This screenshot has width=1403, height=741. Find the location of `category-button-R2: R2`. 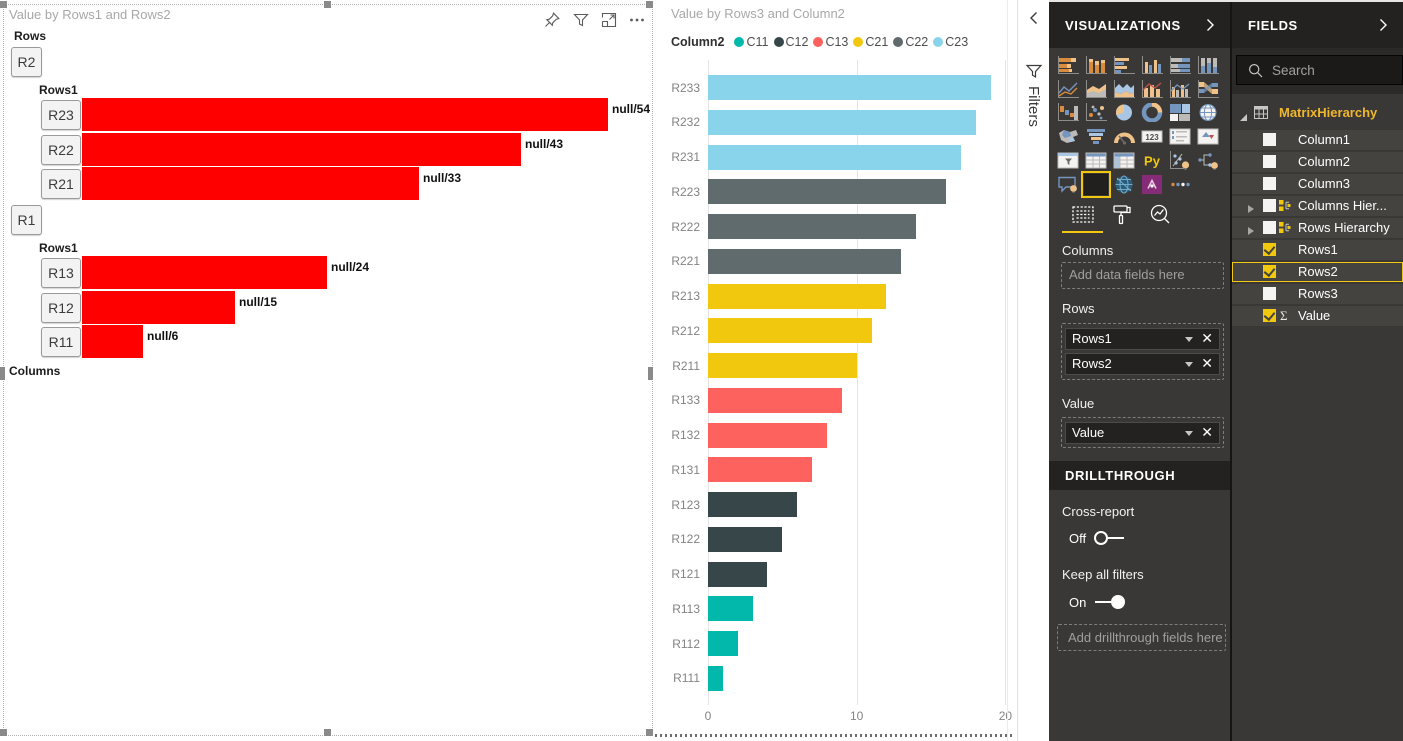

category-button-R2: R2 is located at coordinates (26, 62).